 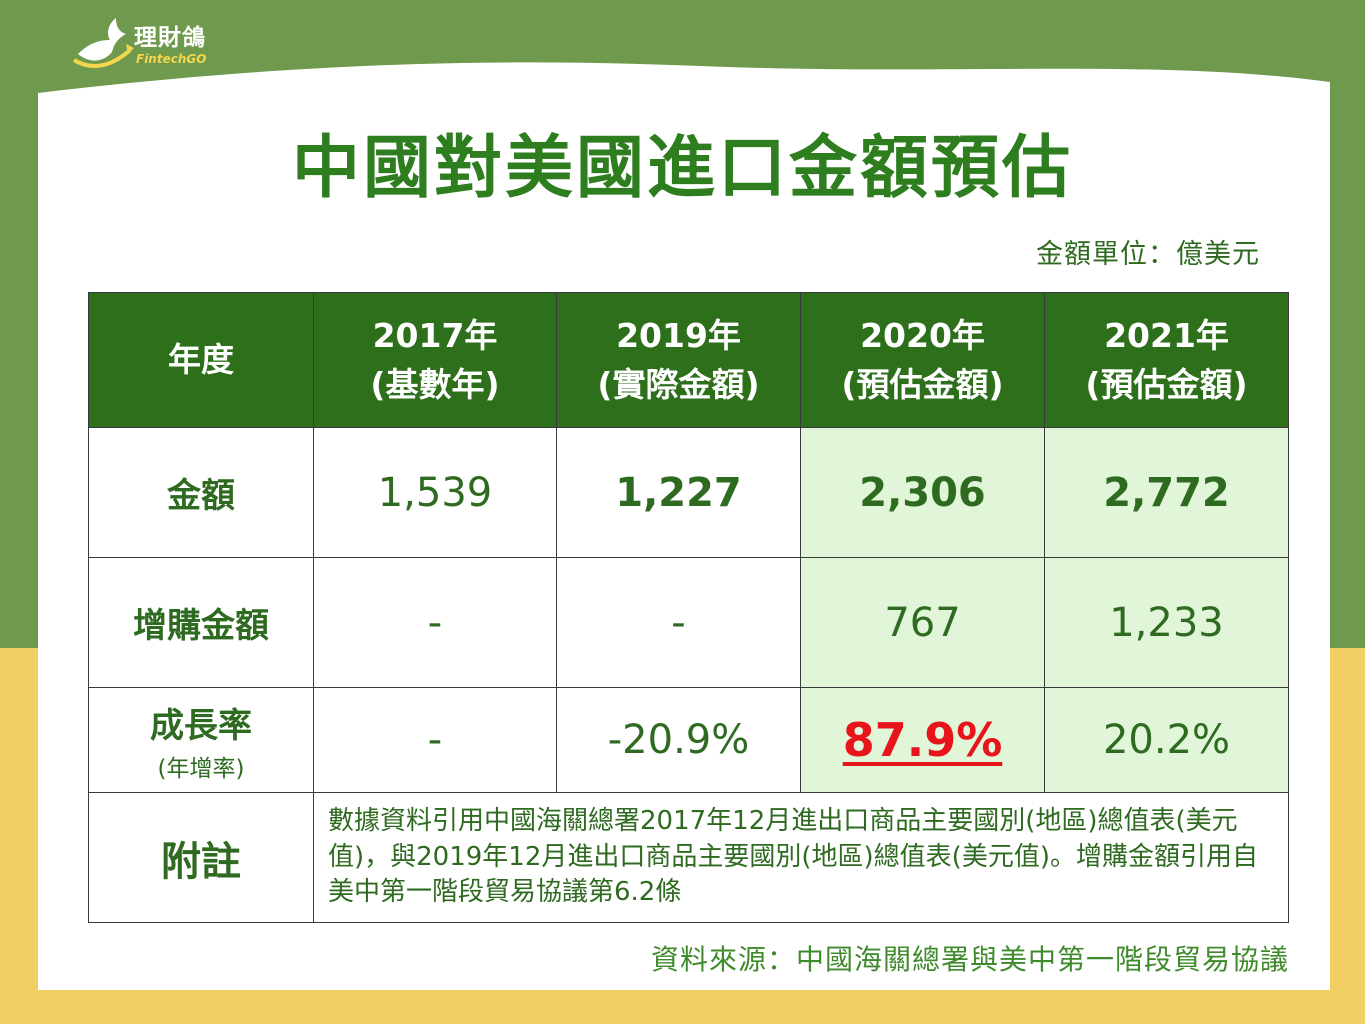 I want to click on cell-growth-2017: -, so click(x=435, y=740).